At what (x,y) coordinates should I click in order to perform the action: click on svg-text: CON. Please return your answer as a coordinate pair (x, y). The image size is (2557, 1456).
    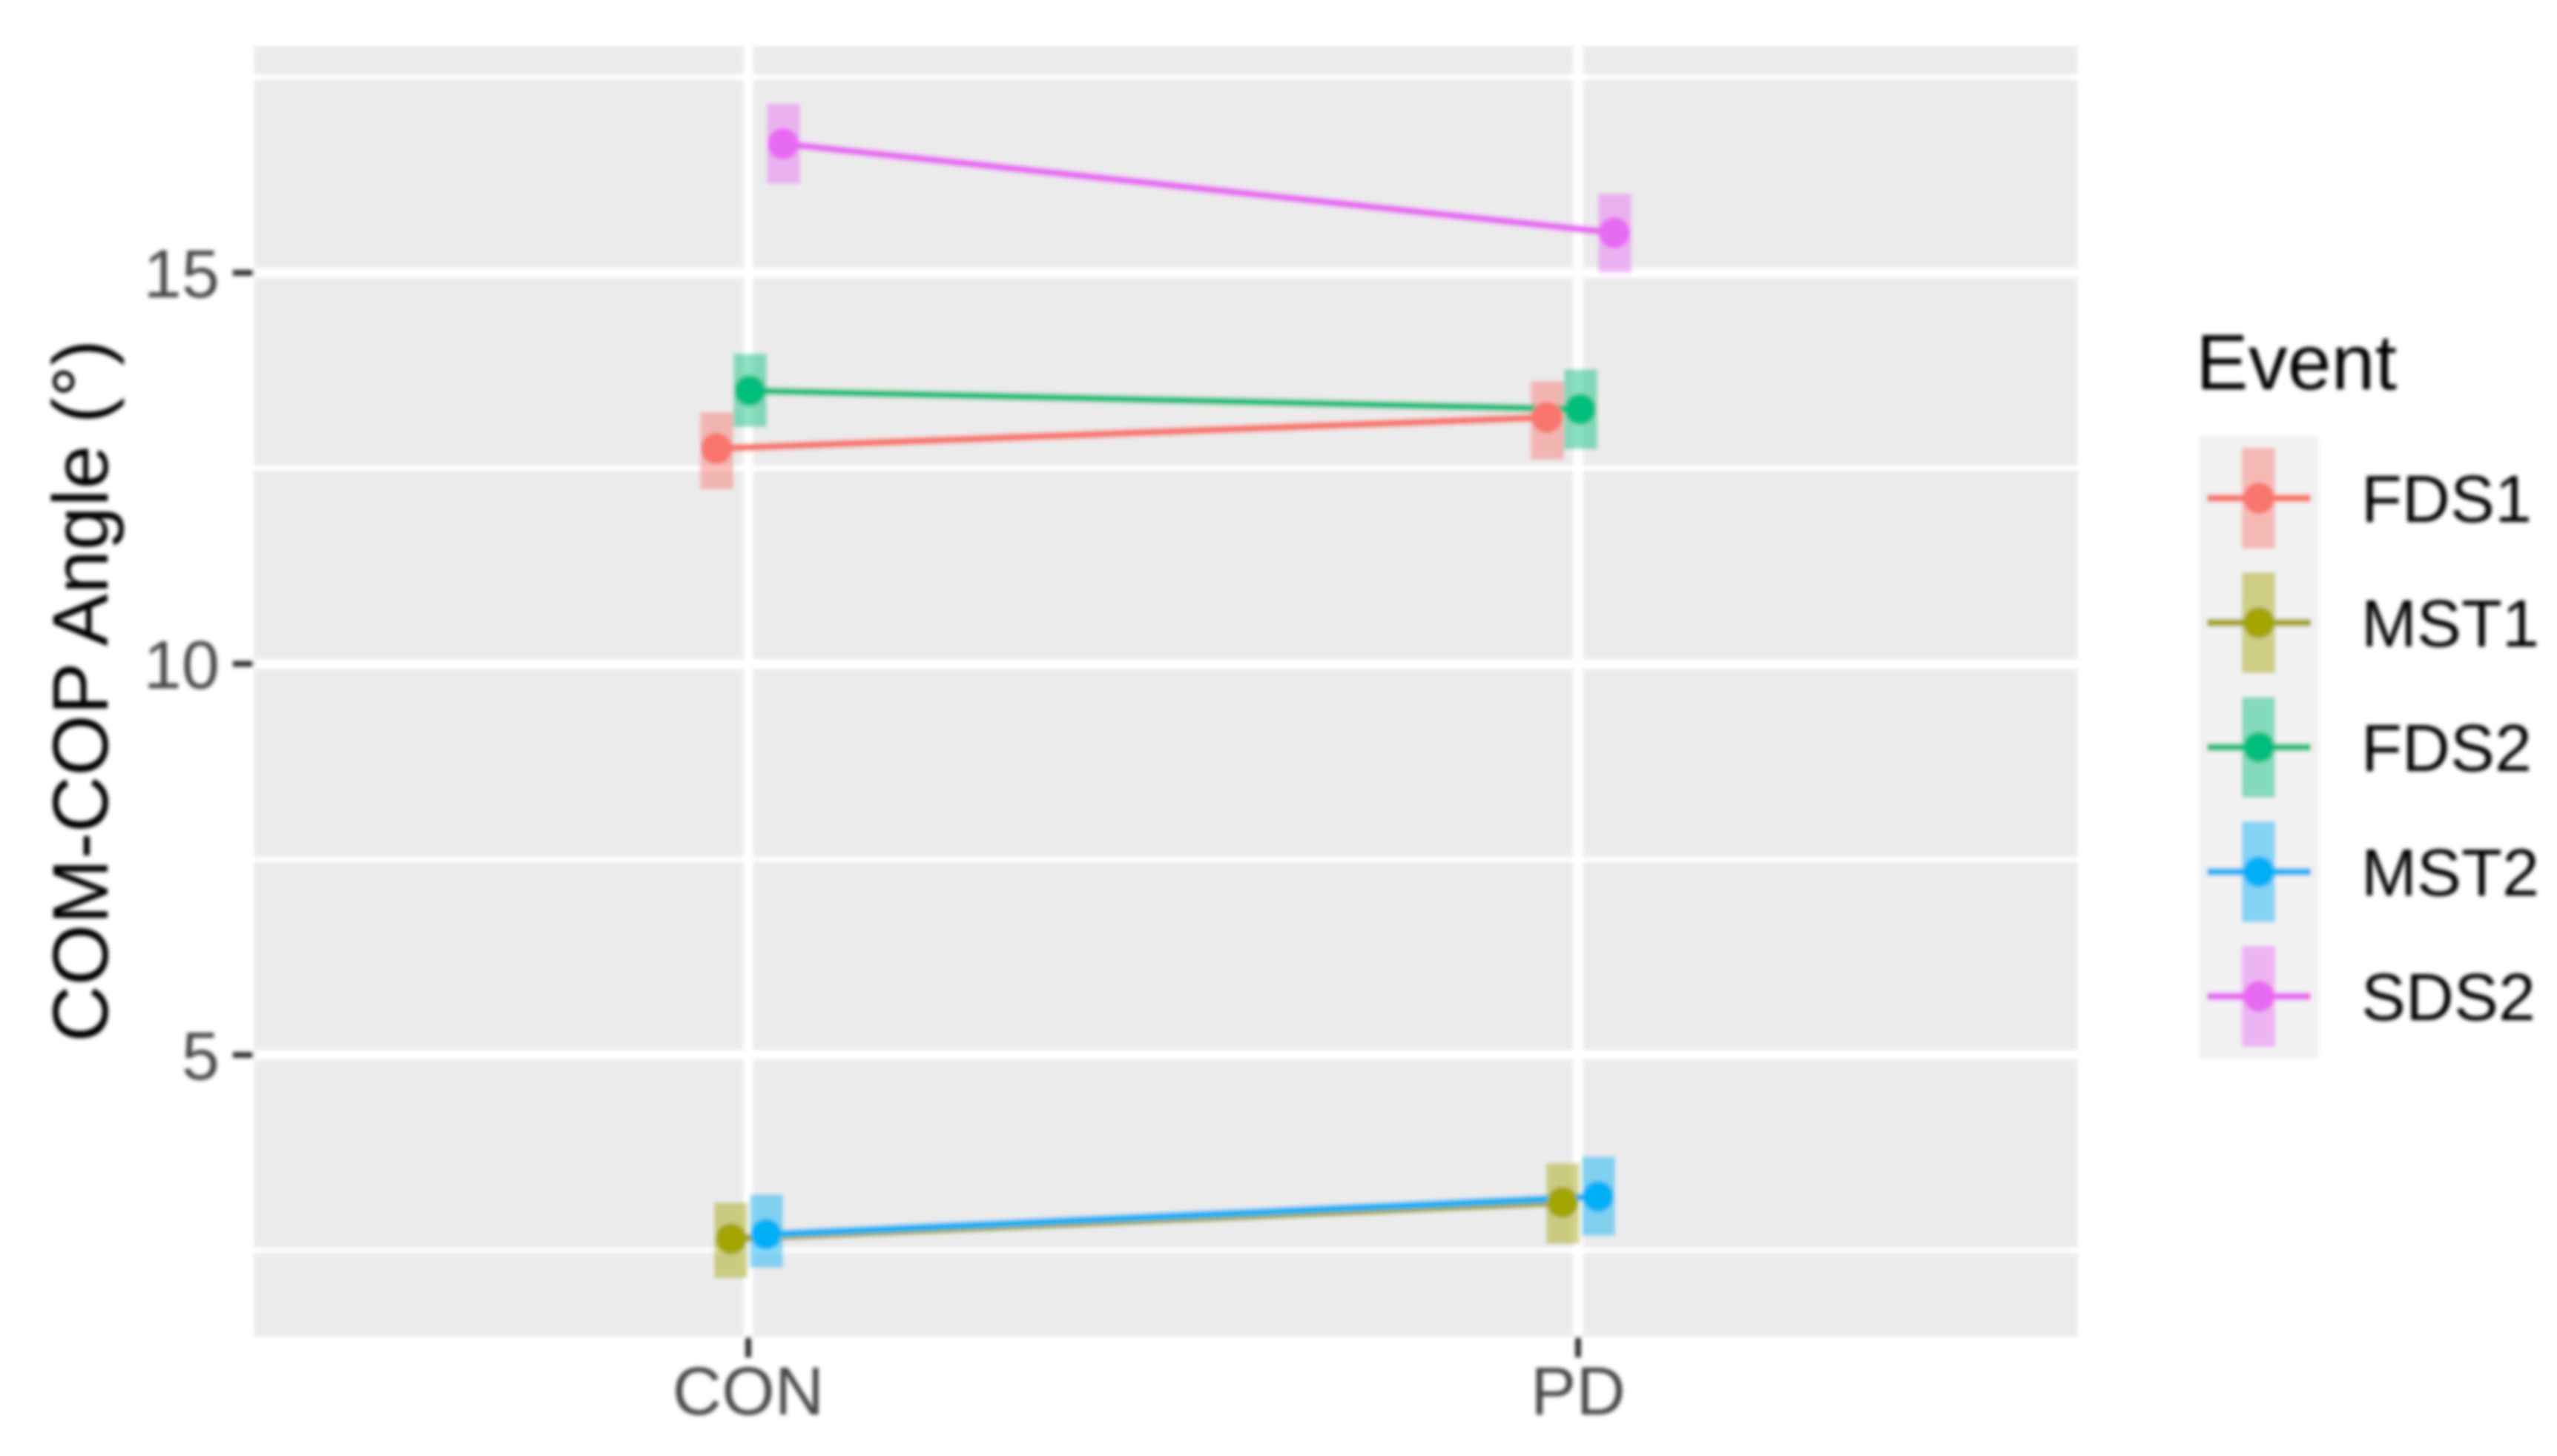
    Looking at the image, I should click on (748, 1391).